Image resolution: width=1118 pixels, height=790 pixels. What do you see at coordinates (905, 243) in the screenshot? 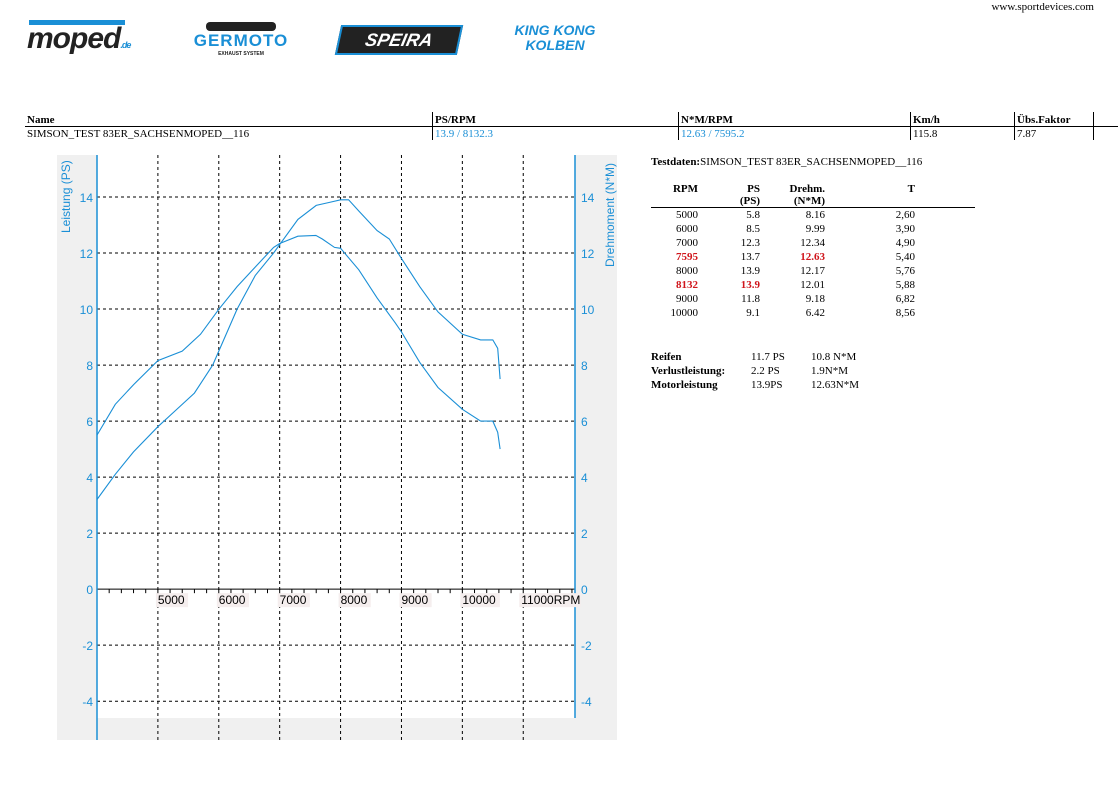
I see `cell: 4,90` at bounding box center [905, 243].